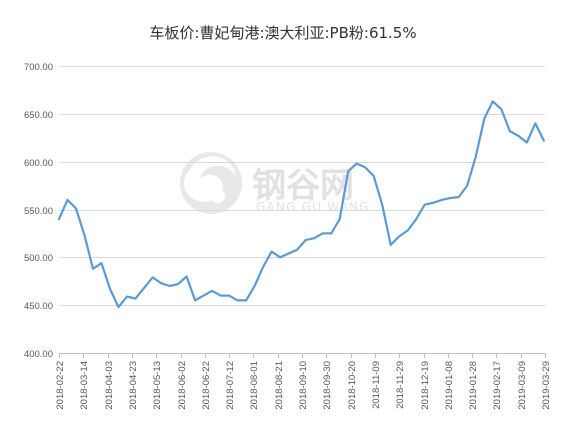 This screenshot has height=423, width=566. What do you see at coordinates (38, 67) in the screenshot?
I see `y-tick-label: 700.00` at bounding box center [38, 67].